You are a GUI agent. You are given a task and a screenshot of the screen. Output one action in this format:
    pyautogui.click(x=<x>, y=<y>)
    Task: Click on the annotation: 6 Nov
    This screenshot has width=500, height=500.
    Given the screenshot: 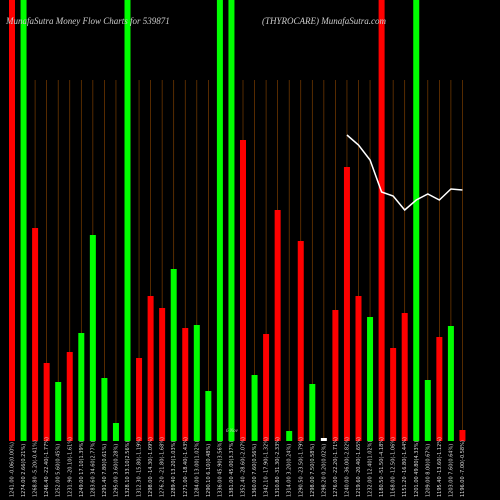 What is the action you would take?
    pyautogui.click(x=232, y=431)
    